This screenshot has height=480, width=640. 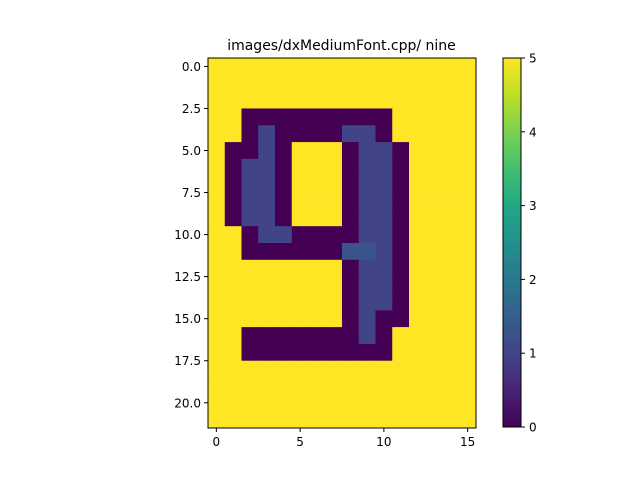 I want to click on colorbar-tick-label: 1, so click(x=533, y=354).